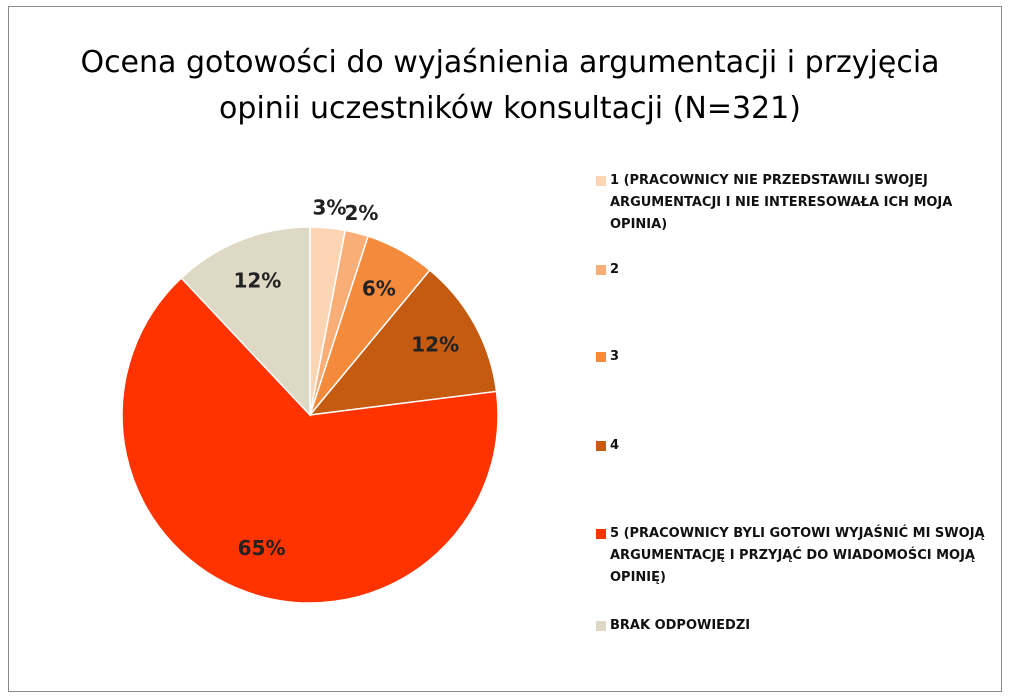 The image size is (1012, 698). I want to click on legend-label: 3, so click(615, 356).